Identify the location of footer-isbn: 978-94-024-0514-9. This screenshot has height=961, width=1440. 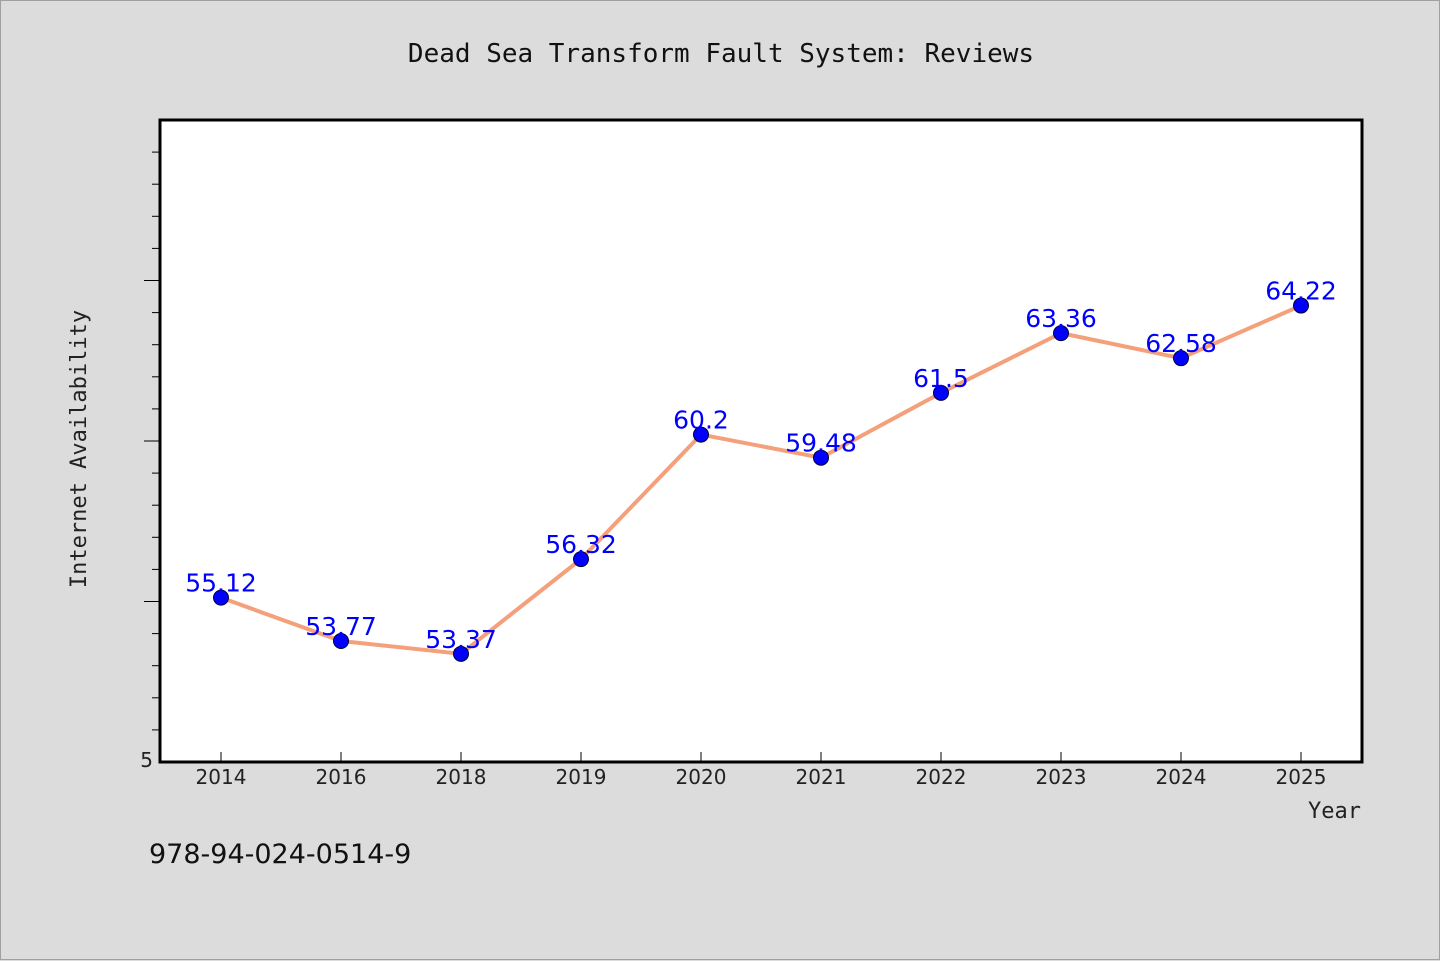
(280, 854).